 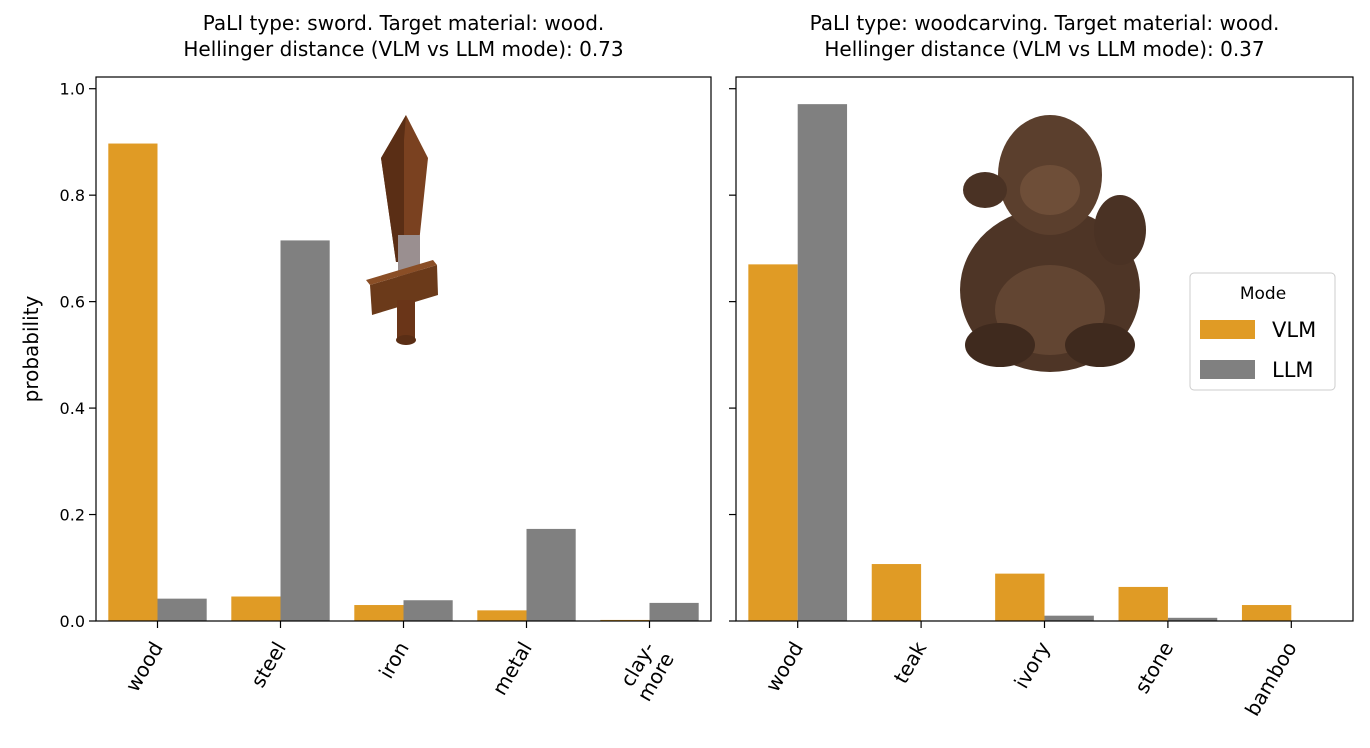 What do you see at coordinates (402, 230) in the screenshot?
I see `sword-image` at bounding box center [402, 230].